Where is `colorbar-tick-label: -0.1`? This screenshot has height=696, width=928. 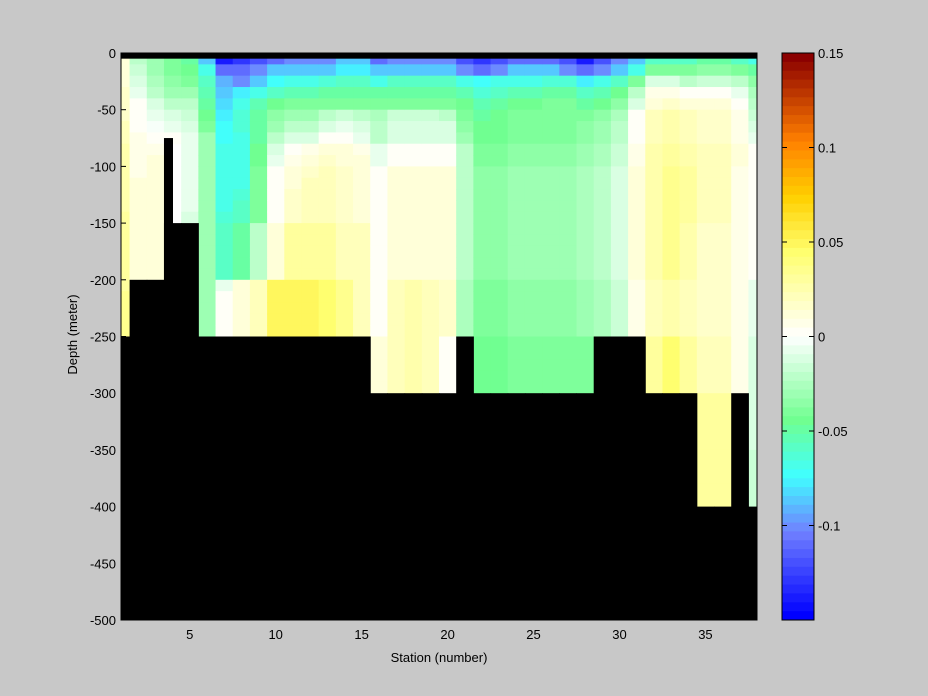
colorbar-tick-label: -0.1 is located at coordinates (829, 526).